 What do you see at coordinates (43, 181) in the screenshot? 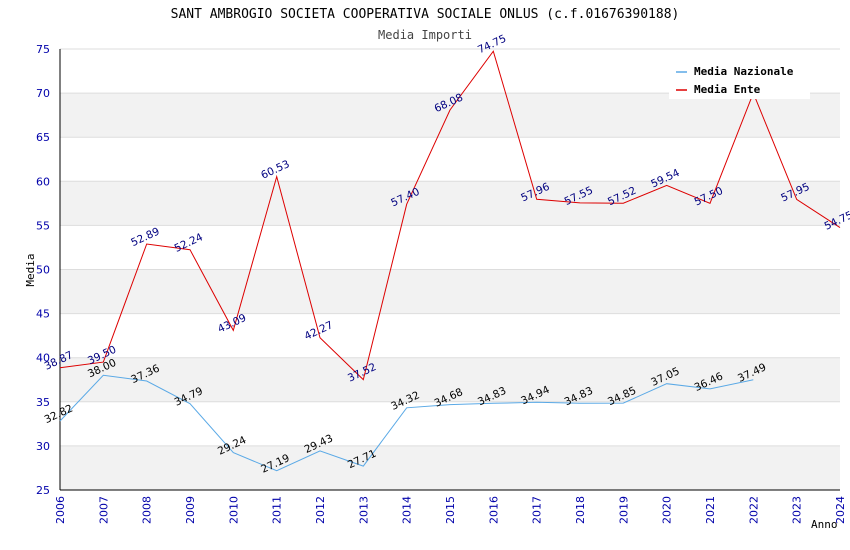
I see `y-tick-label: 60` at bounding box center [43, 181].